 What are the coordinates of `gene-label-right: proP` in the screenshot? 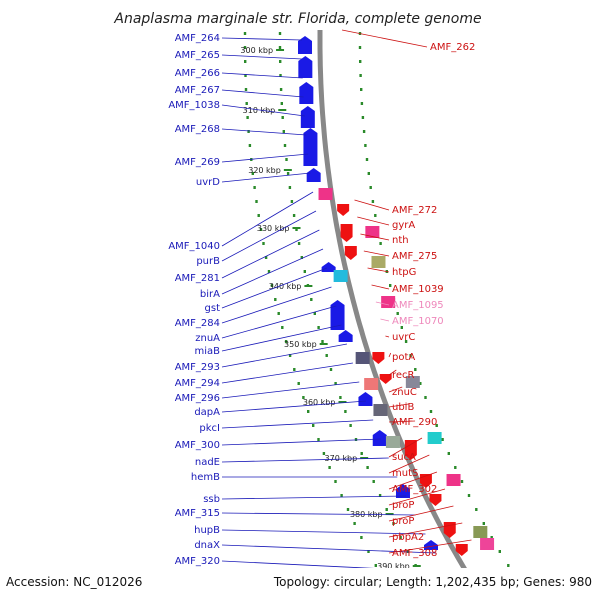 It's located at (403, 505).